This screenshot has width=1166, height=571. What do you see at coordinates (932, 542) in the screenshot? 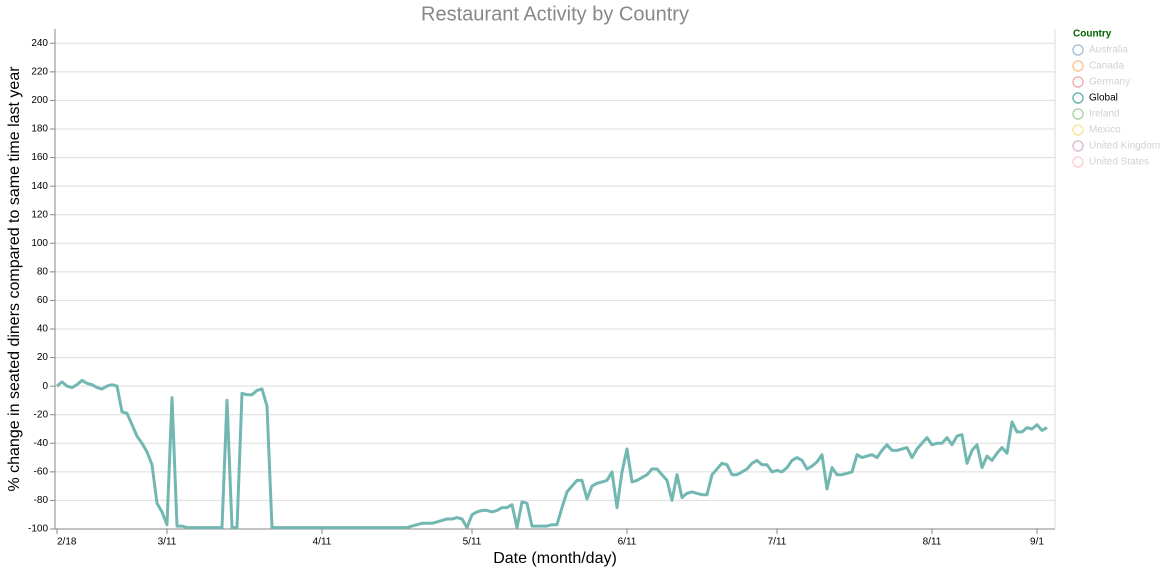
I see `x-tick-label: 8/11` at bounding box center [932, 542].